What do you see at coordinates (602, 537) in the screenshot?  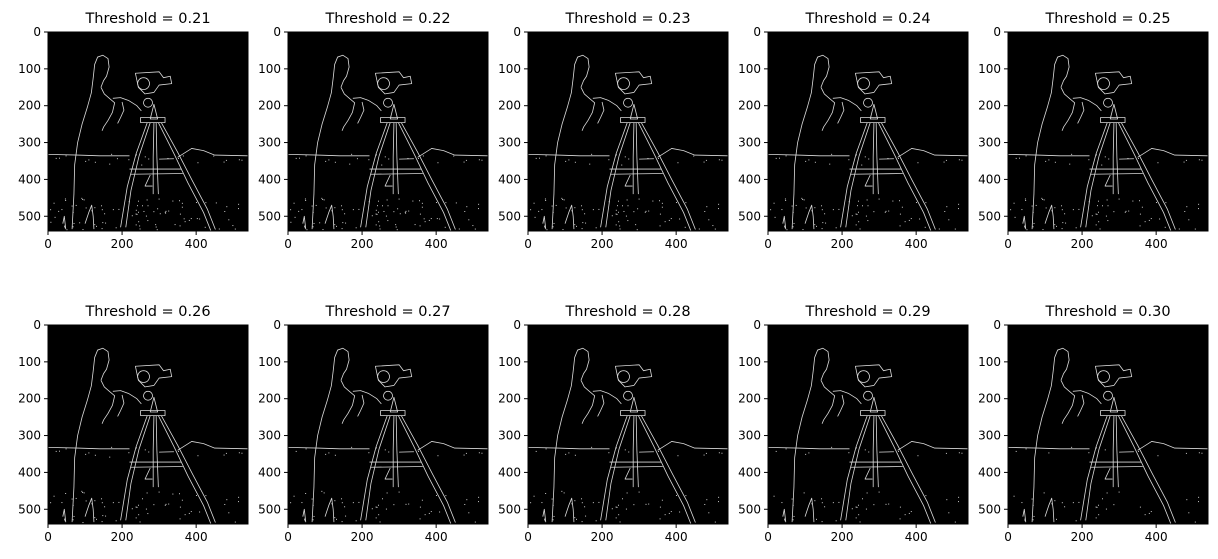 I see `x-tick-label: 200` at bounding box center [602, 537].